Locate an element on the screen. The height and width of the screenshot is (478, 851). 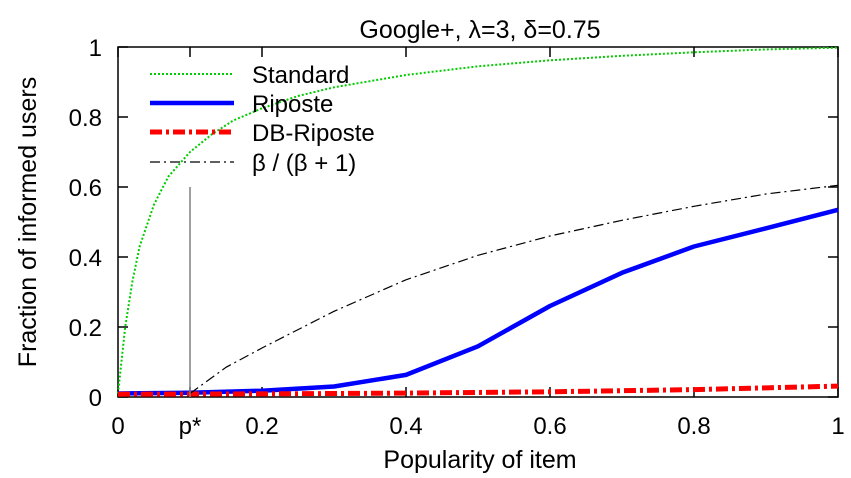
y-tick-label: 0 is located at coordinates (95, 398).